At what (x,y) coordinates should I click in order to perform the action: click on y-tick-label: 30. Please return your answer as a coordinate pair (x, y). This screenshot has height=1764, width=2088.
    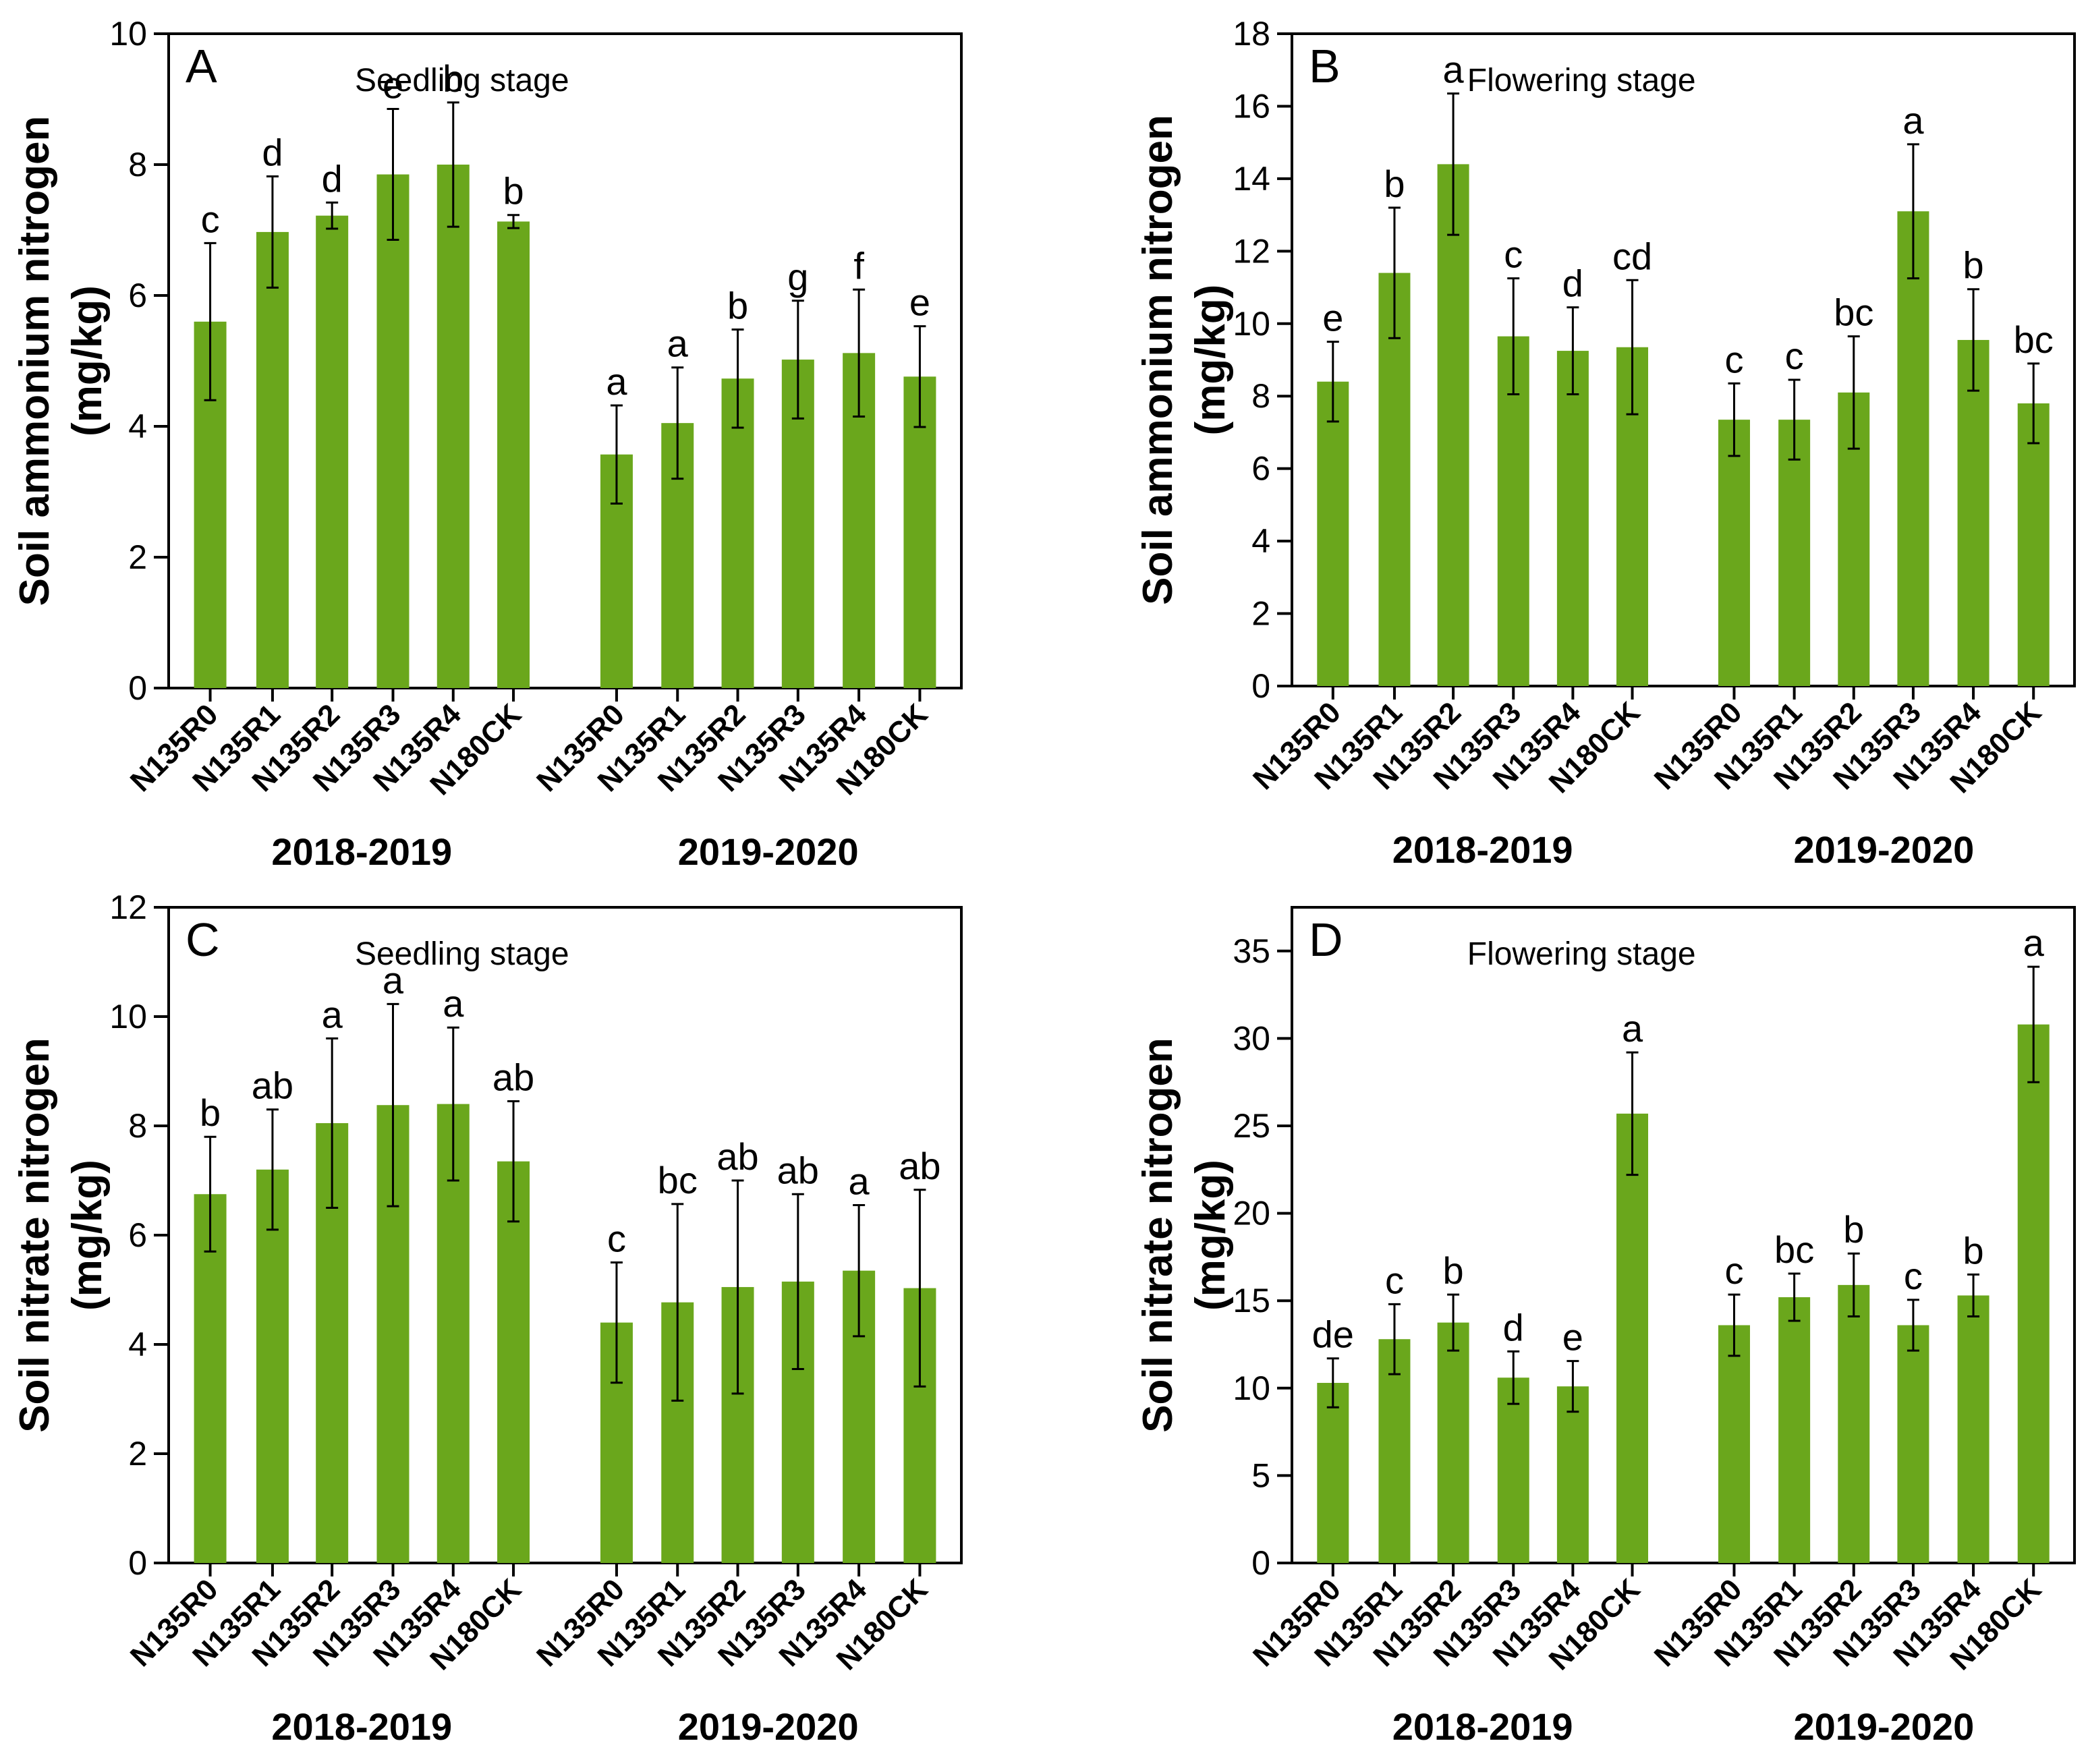
    Looking at the image, I should click on (1251, 1038).